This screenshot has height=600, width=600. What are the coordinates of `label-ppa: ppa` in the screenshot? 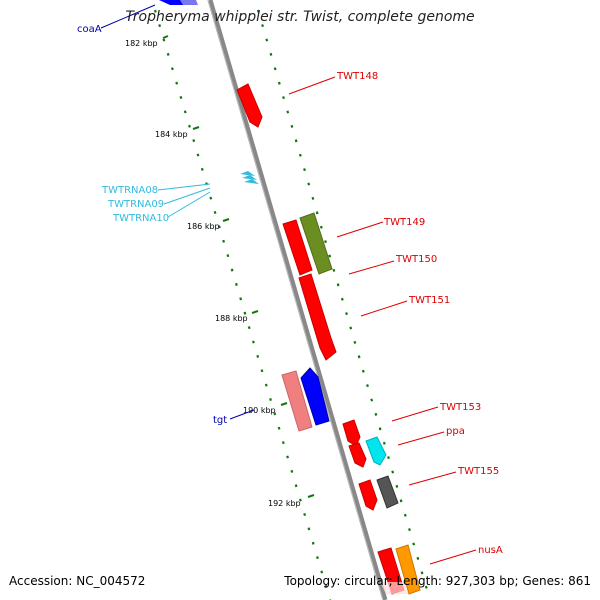 It's located at (455, 431).